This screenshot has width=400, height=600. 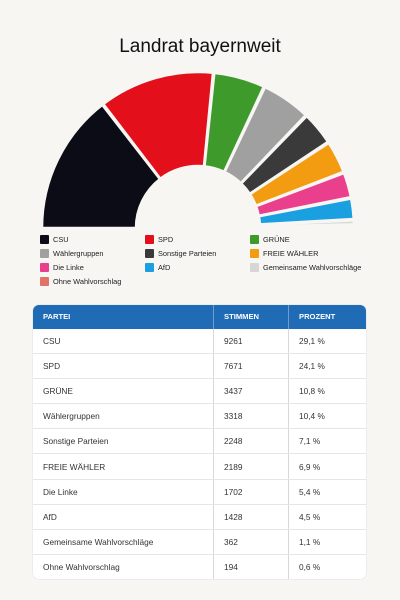 What do you see at coordinates (251, 466) in the screenshot?
I see `cell-stimmen: 2189` at bounding box center [251, 466].